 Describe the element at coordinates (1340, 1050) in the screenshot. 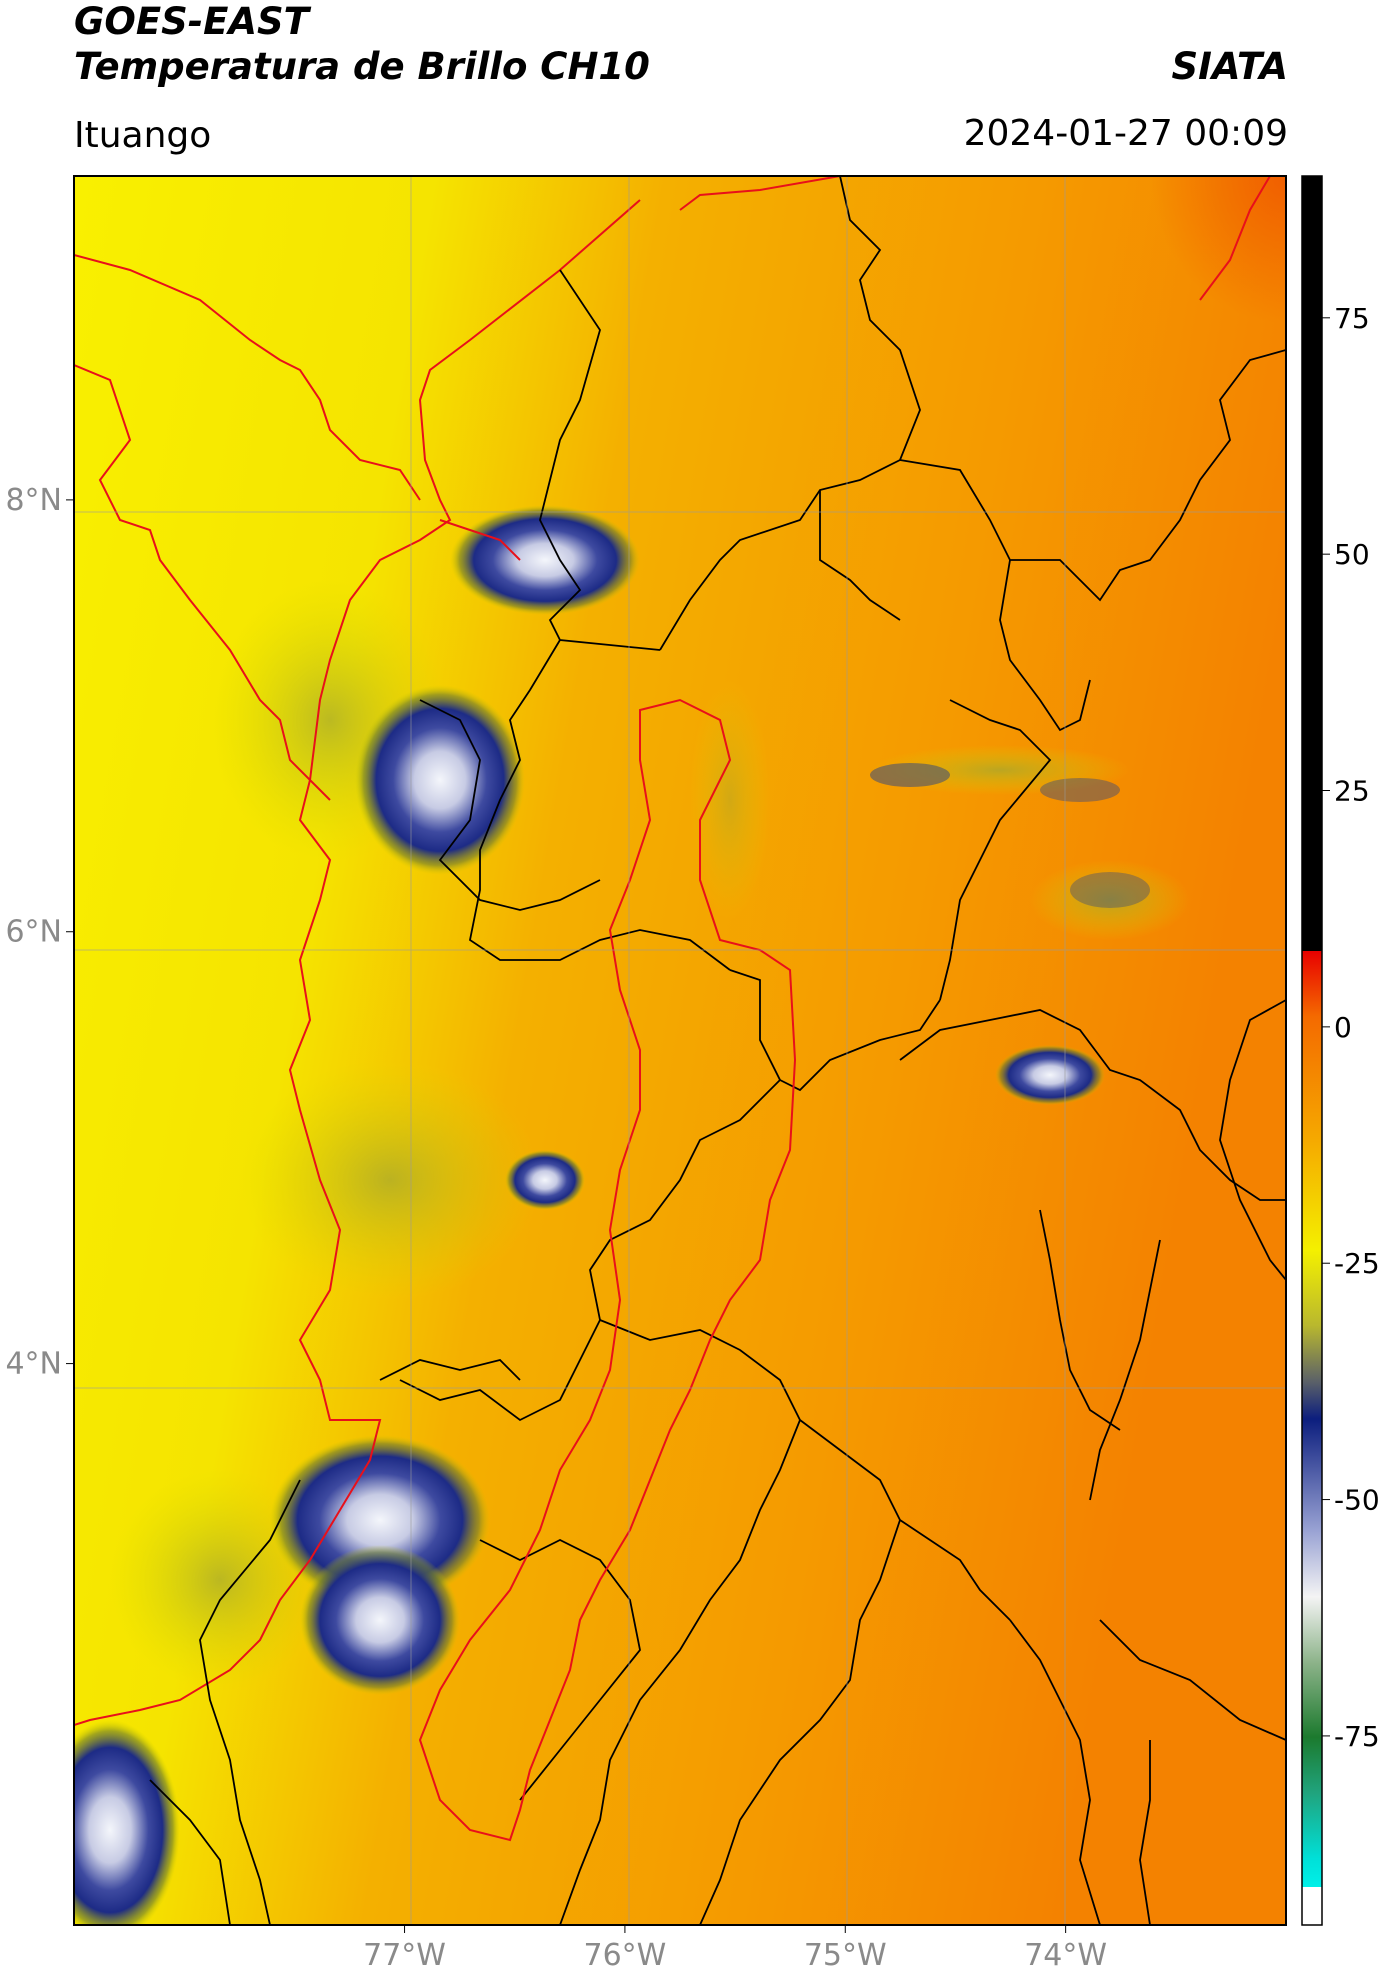

I see `colorbar: 75 50 25 0 -25 -50 -75` at that location.